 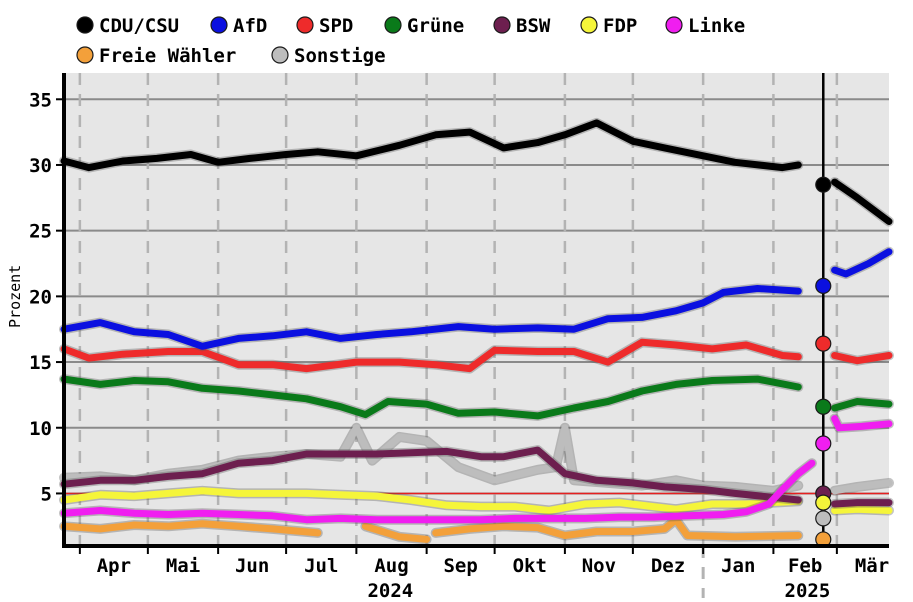 I want to click on y-tick-label-25: 25, so click(x=40, y=232).